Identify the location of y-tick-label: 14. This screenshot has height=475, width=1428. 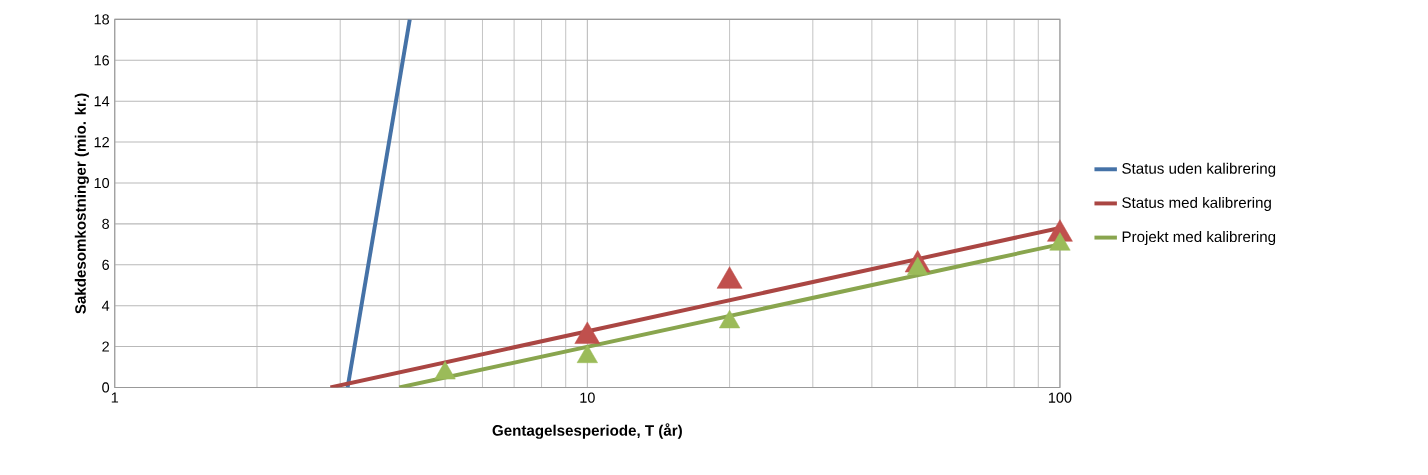
(102, 101).